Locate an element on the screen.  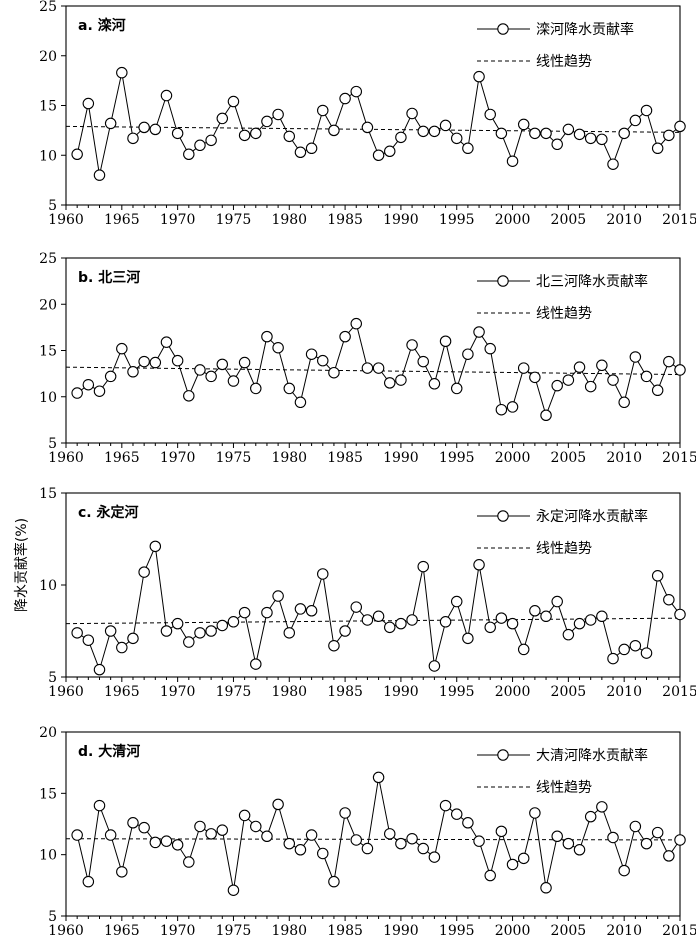
x-tick-label: 1990 is located at coordinates (401, 458).